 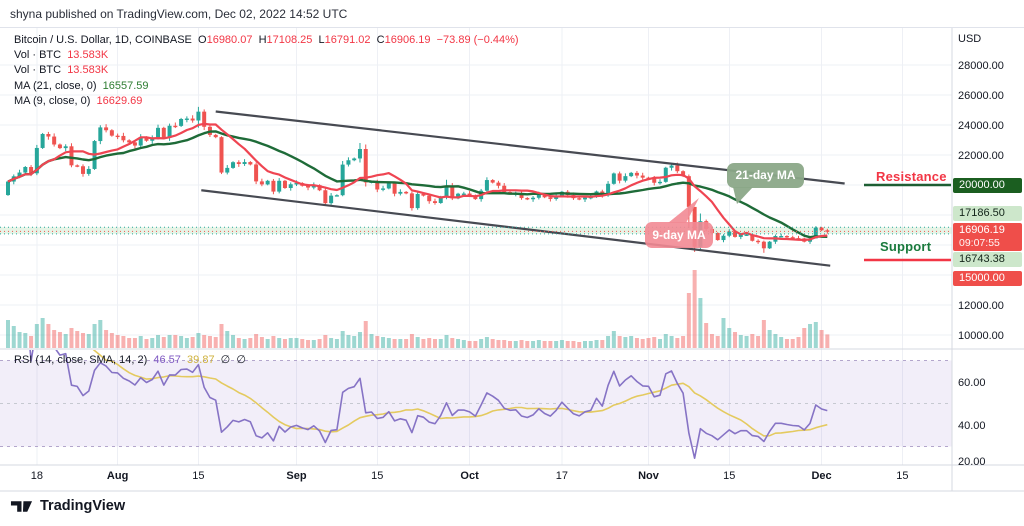 What do you see at coordinates (987, 185) in the screenshot?
I see `price-badge: 20000.00` at bounding box center [987, 185].